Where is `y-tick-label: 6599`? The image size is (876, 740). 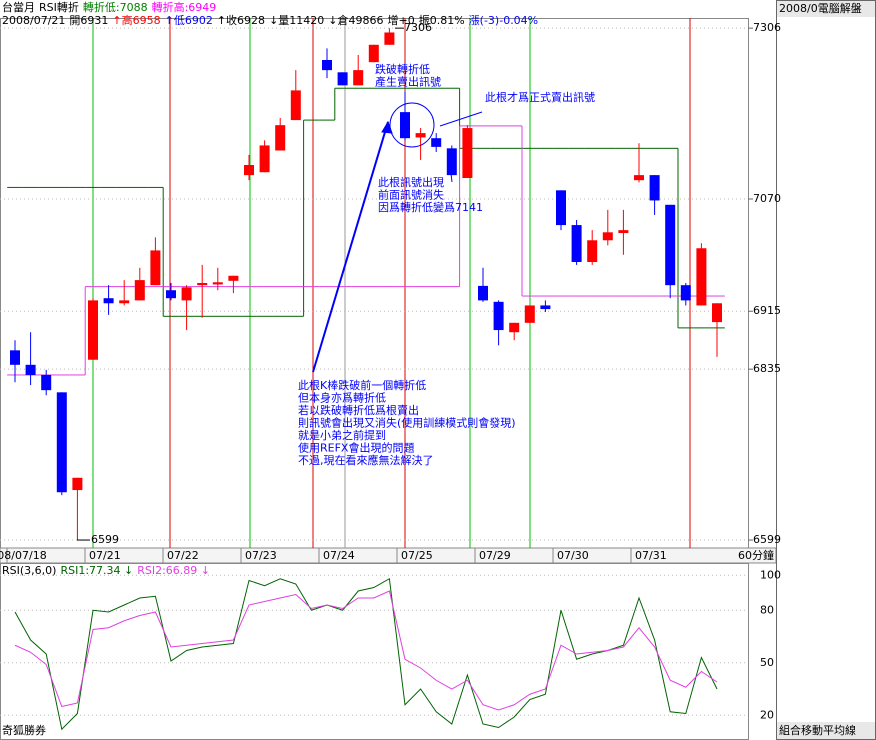 y-tick-label: 6599 is located at coordinates (767, 539).